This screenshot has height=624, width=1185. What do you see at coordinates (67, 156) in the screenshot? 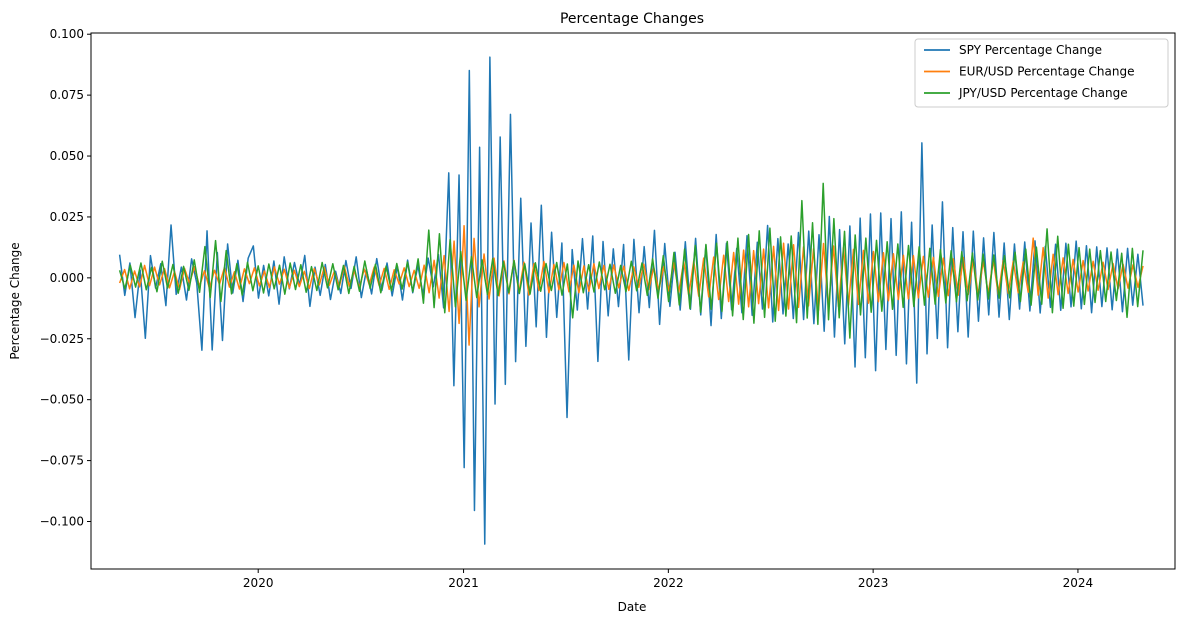
I see `y-tick-label: 0.050` at bounding box center [67, 156].